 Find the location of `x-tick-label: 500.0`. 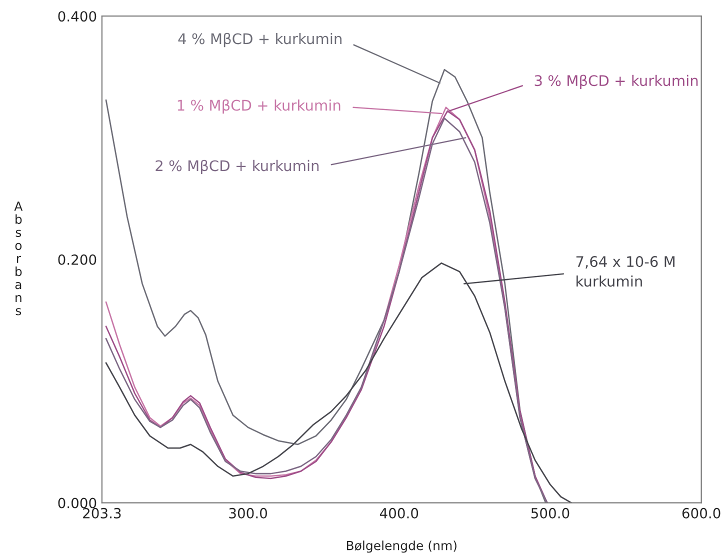

x-tick-label: 500.0 is located at coordinates (550, 513).